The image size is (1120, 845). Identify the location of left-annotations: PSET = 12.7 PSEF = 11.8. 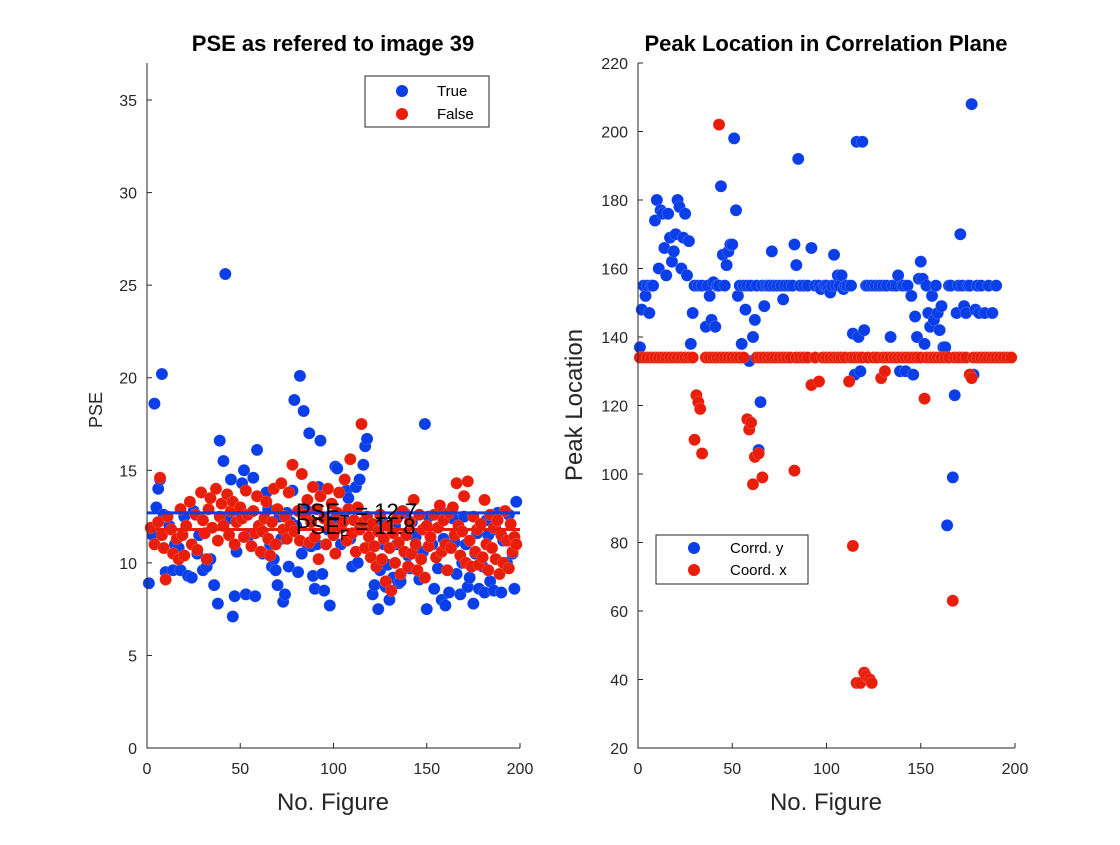
(356, 521).